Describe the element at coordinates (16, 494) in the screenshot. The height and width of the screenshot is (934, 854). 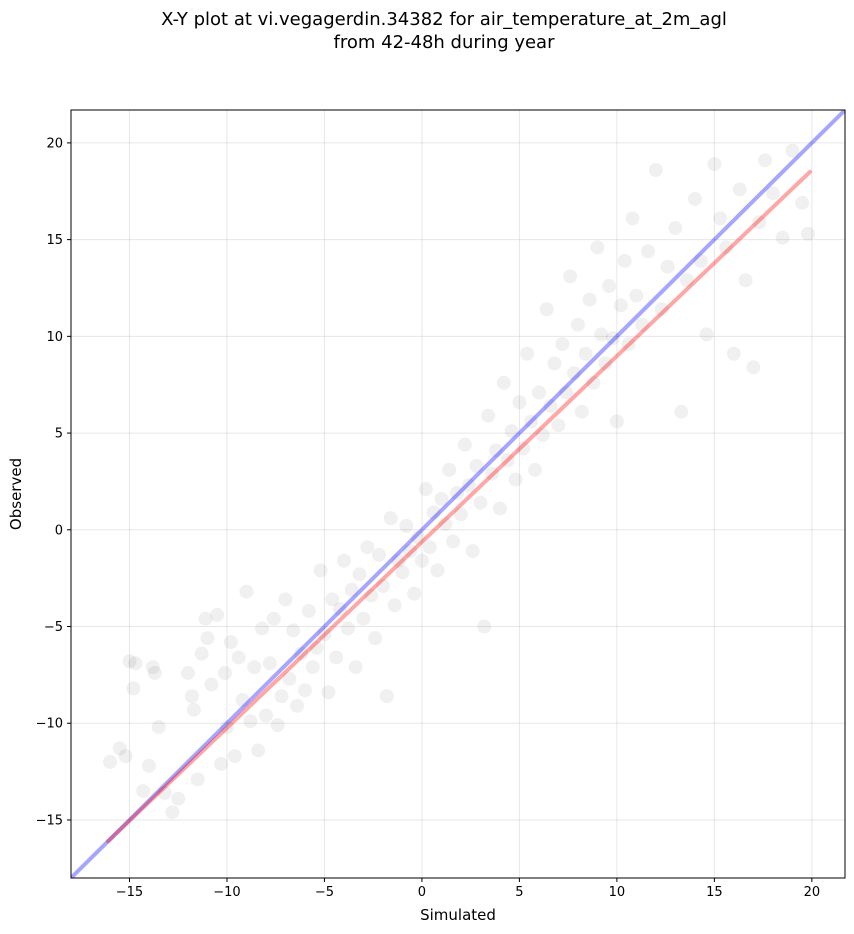
I see `y-axis-label: Observed` at that location.